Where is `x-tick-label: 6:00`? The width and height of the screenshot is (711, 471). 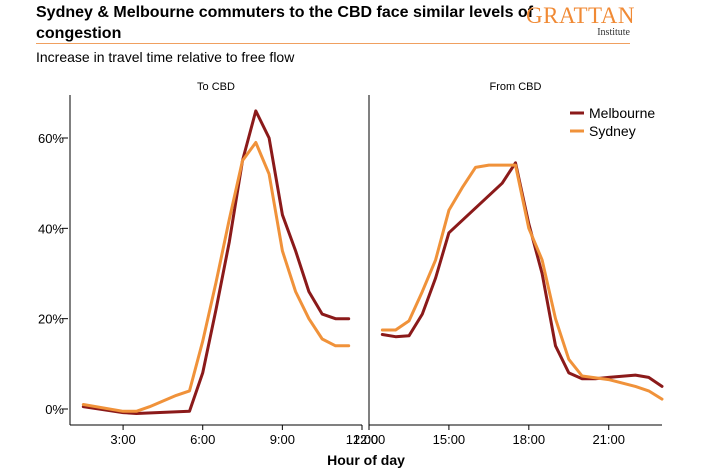 x-tick-label: 6:00 is located at coordinates (202, 439).